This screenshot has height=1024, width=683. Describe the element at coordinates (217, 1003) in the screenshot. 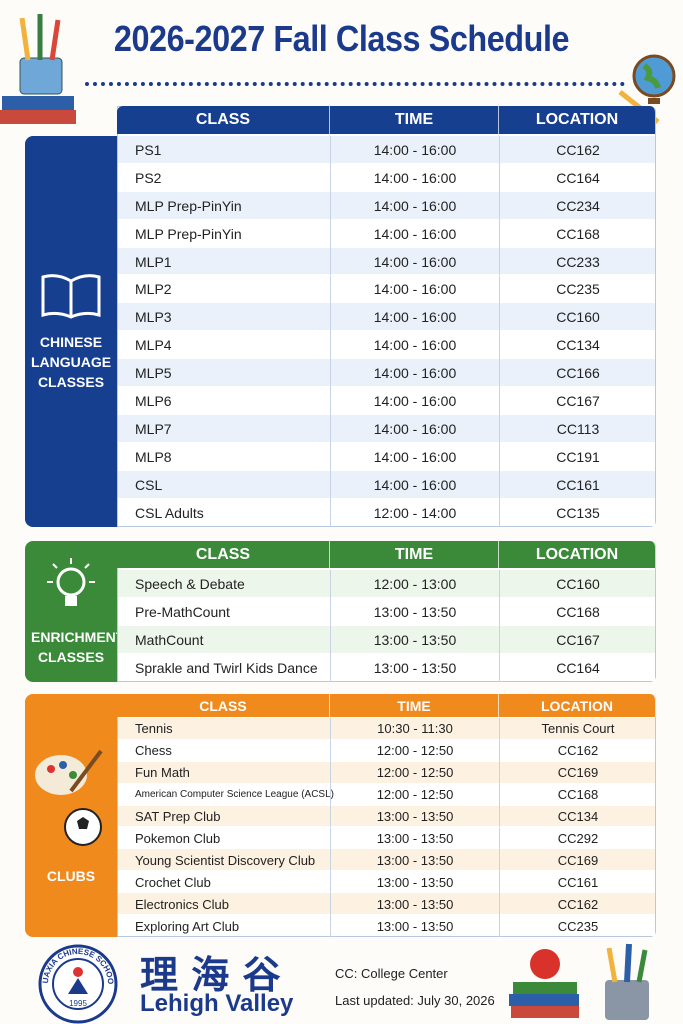

I see `english-name: Lehigh Valley` at that location.